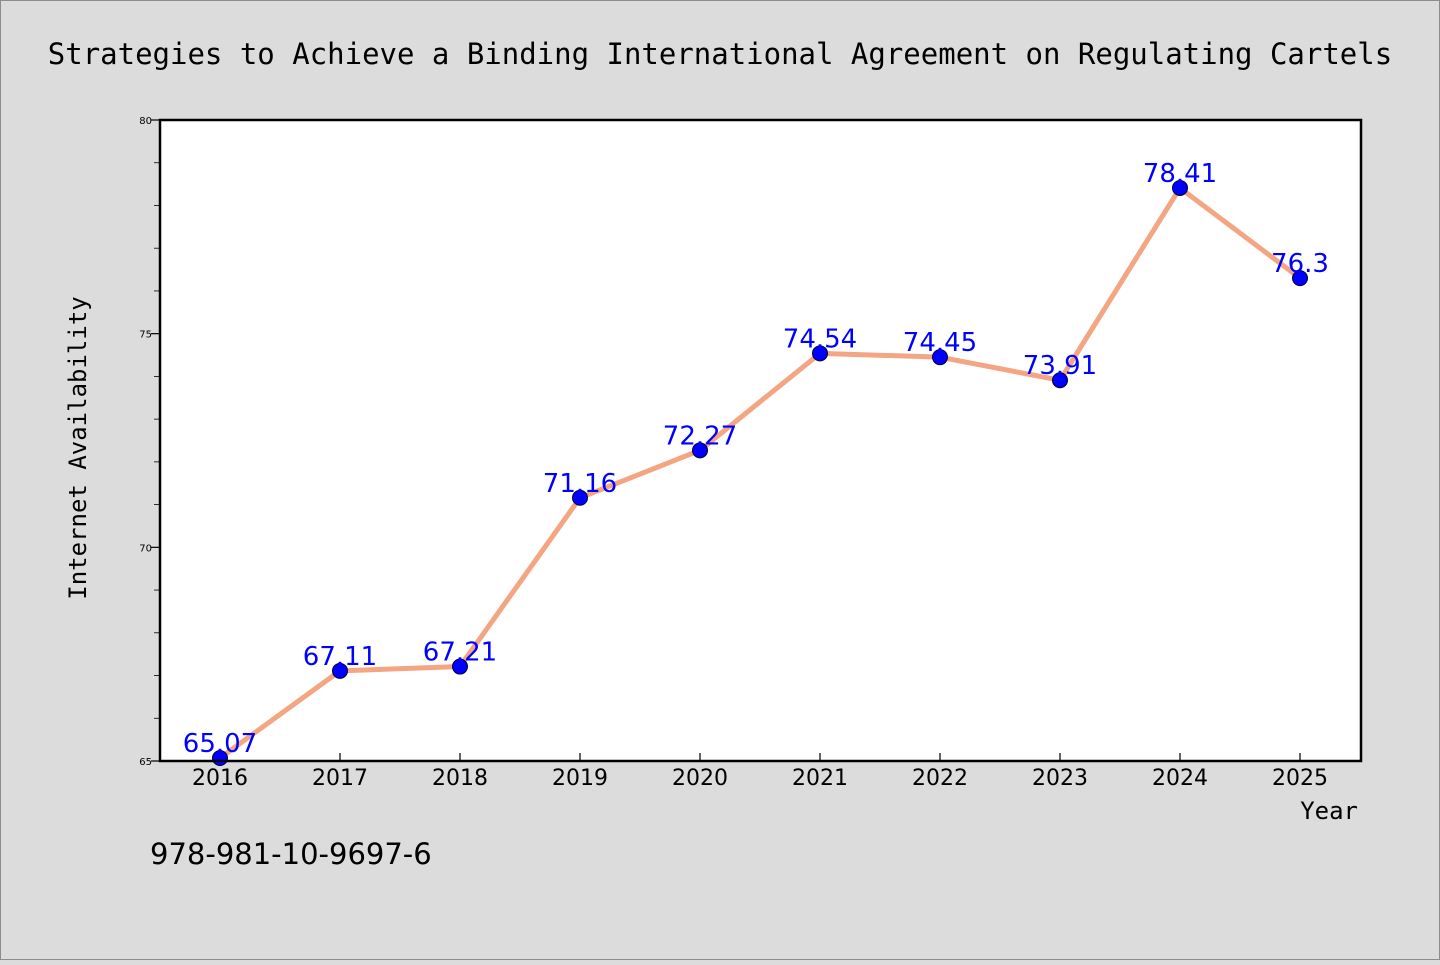  What do you see at coordinates (220, 744) in the screenshot?
I see `data-label: 65.07` at bounding box center [220, 744].